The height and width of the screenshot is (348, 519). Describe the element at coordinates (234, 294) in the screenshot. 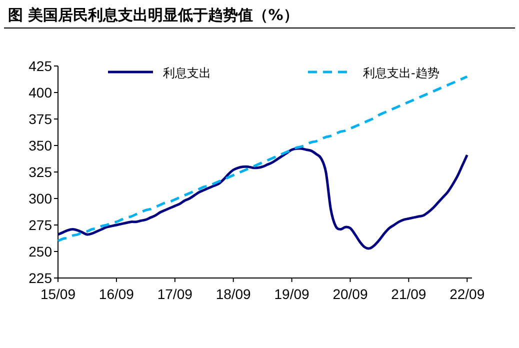

I see `x-tick-label: 18/09` at that location.